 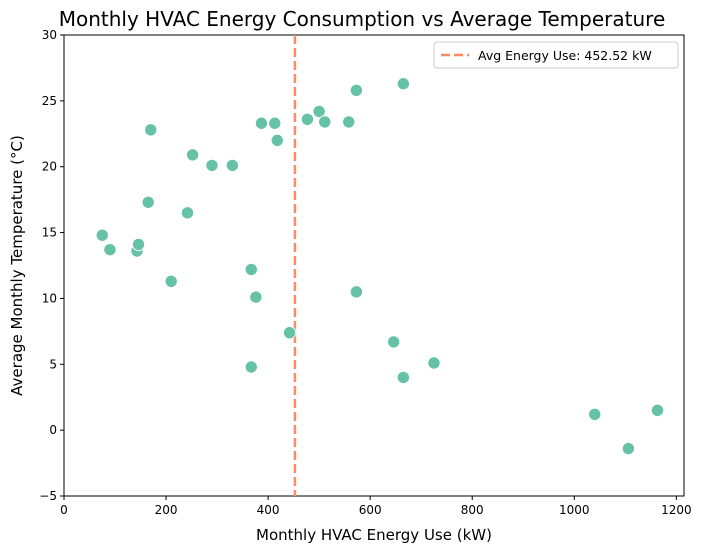 I want to click on legend-box, so click(x=556, y=55).